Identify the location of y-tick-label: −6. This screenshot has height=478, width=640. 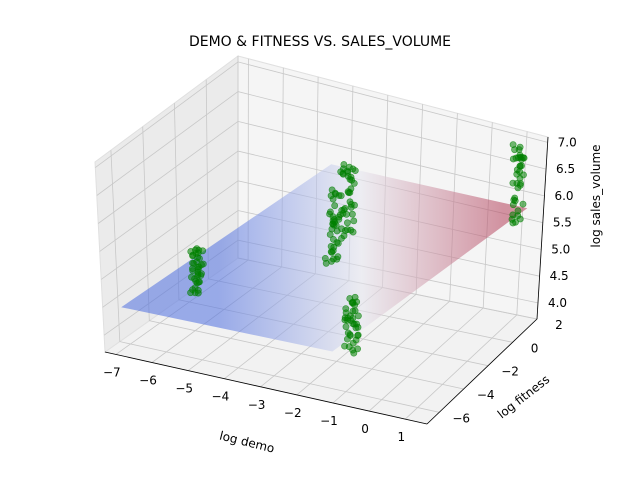
(461, 418).